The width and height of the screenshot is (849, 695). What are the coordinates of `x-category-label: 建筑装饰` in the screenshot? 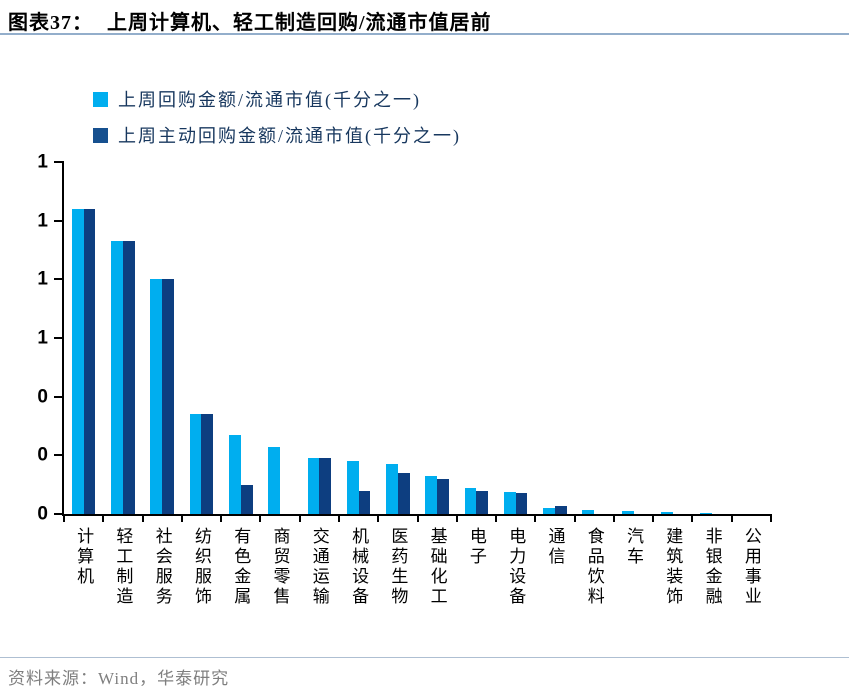 It's located at (673, 567).